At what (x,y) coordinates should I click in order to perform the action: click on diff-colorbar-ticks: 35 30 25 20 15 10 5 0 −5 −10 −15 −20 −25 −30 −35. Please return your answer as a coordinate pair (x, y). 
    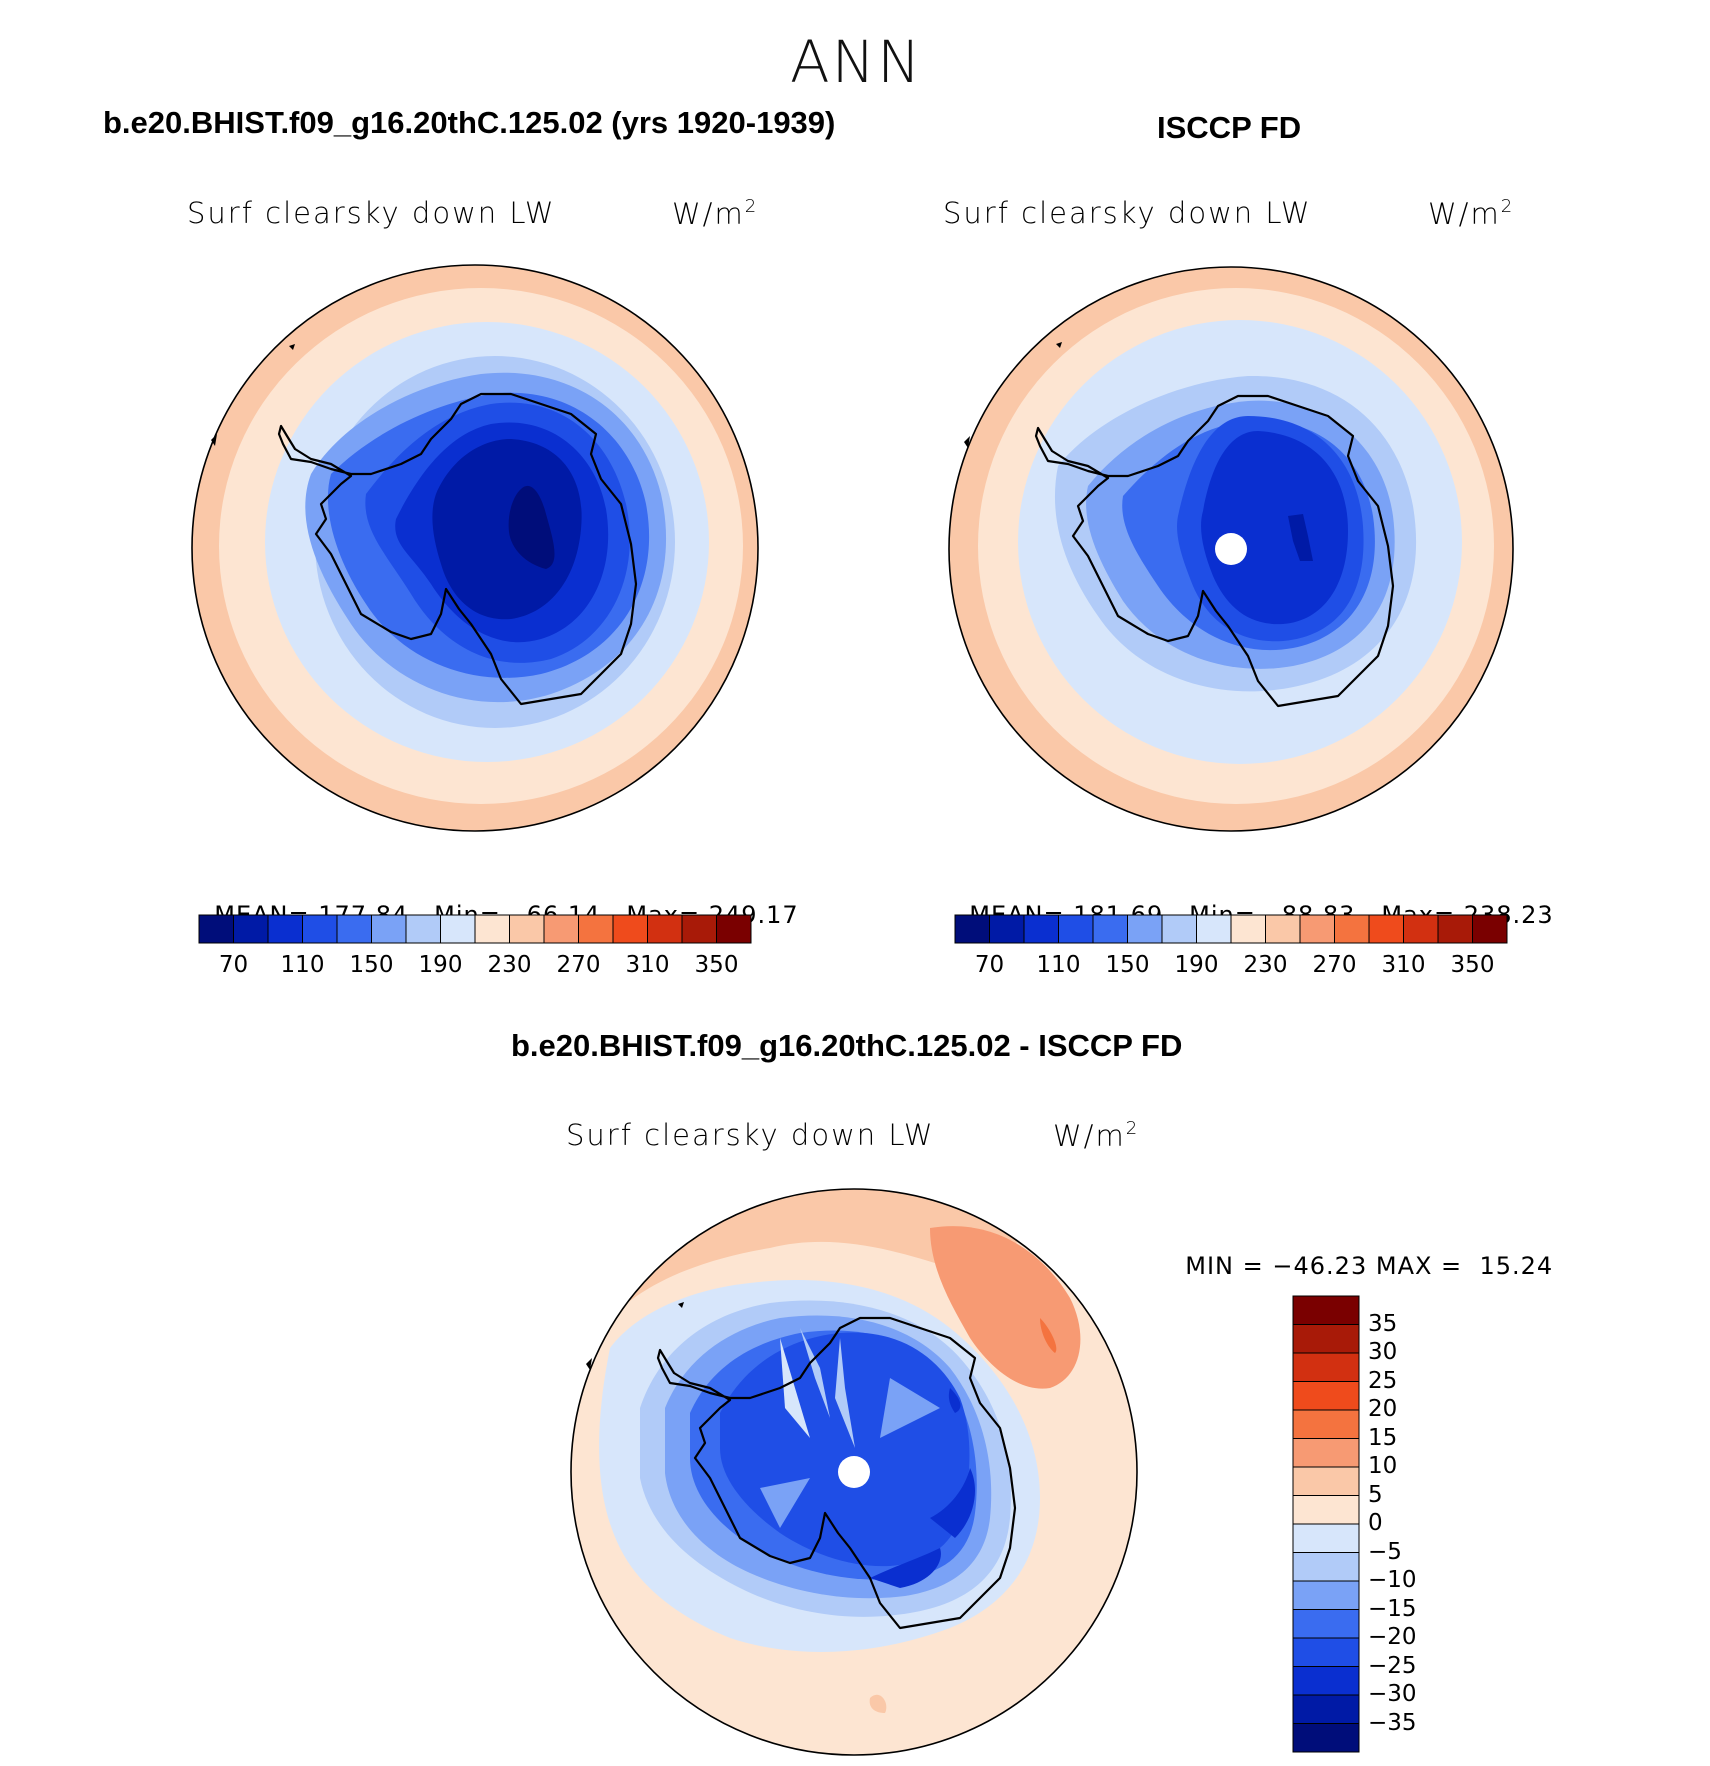
    Looking at the image, I should click on (1413, 1524).